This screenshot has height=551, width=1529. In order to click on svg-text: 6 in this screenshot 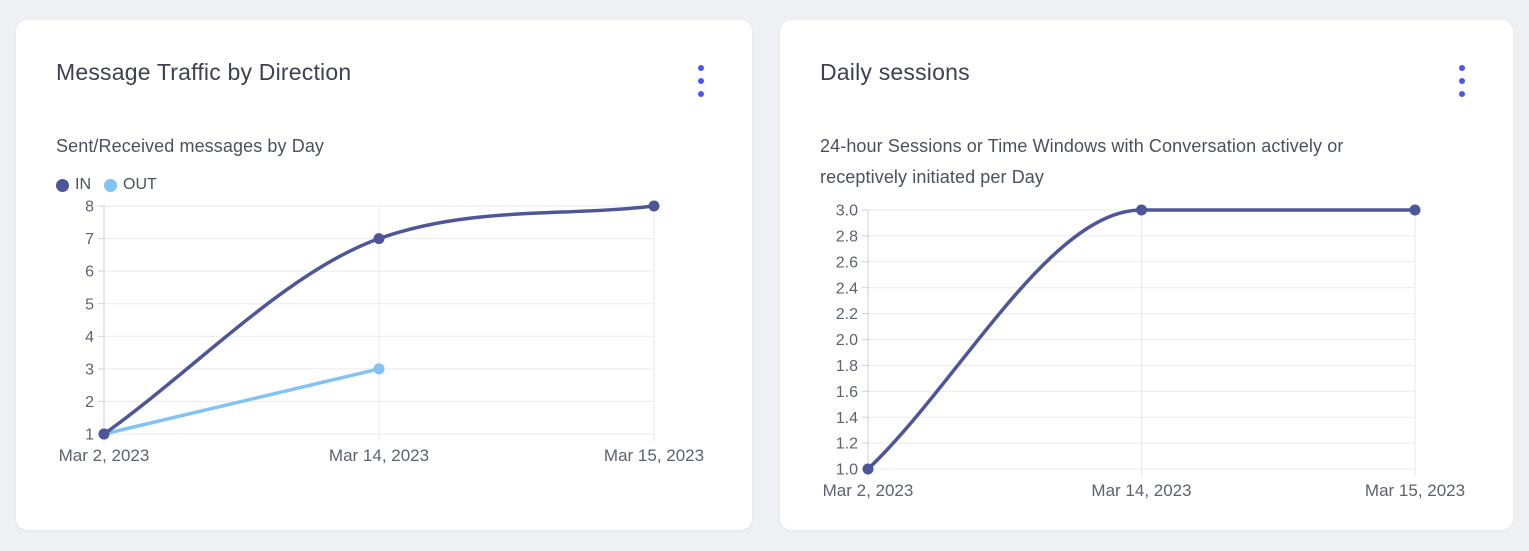, I will do `click(89, 272)`.